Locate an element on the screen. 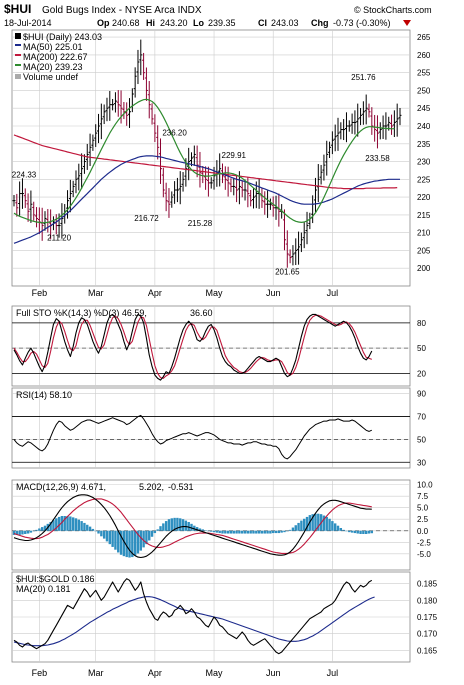 The width and height of the screenshot is (464, 685). legend-volume: Volume undef is located at coordinates (51, 77).